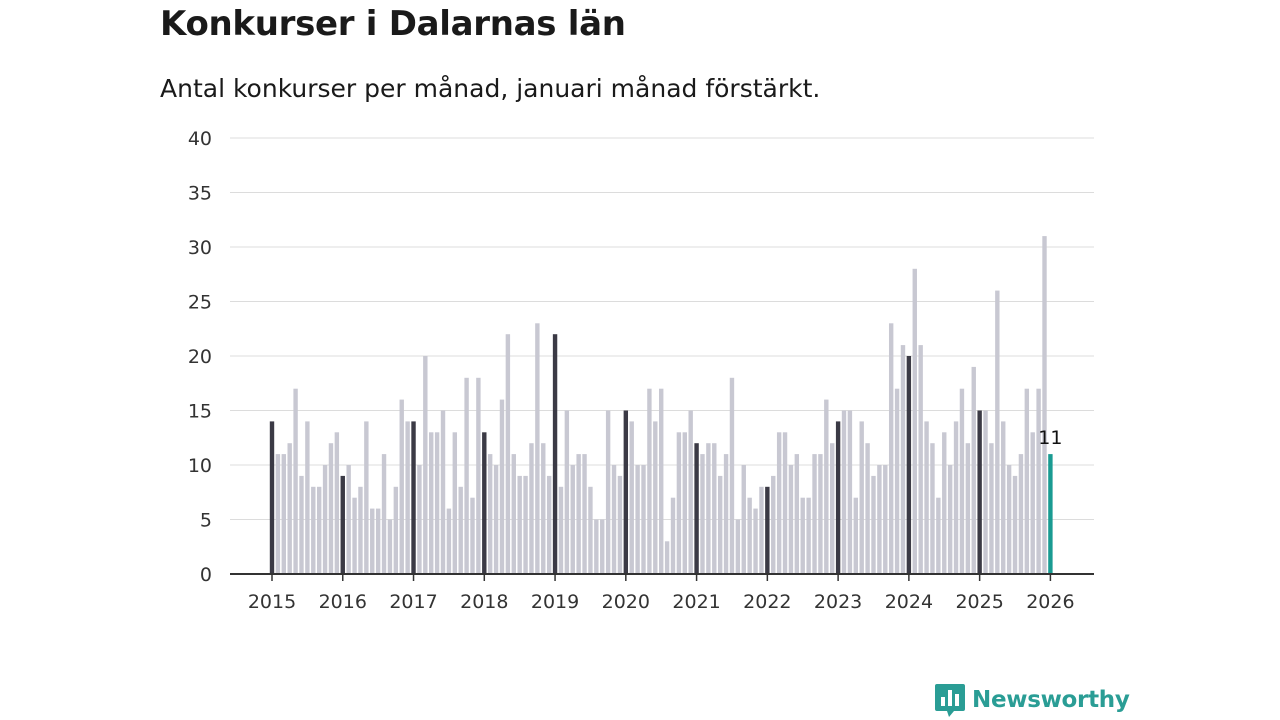 The height and width of the screenshot is (720, 1280). I want to click on x-tick-label: 2025, so click(979, 602).